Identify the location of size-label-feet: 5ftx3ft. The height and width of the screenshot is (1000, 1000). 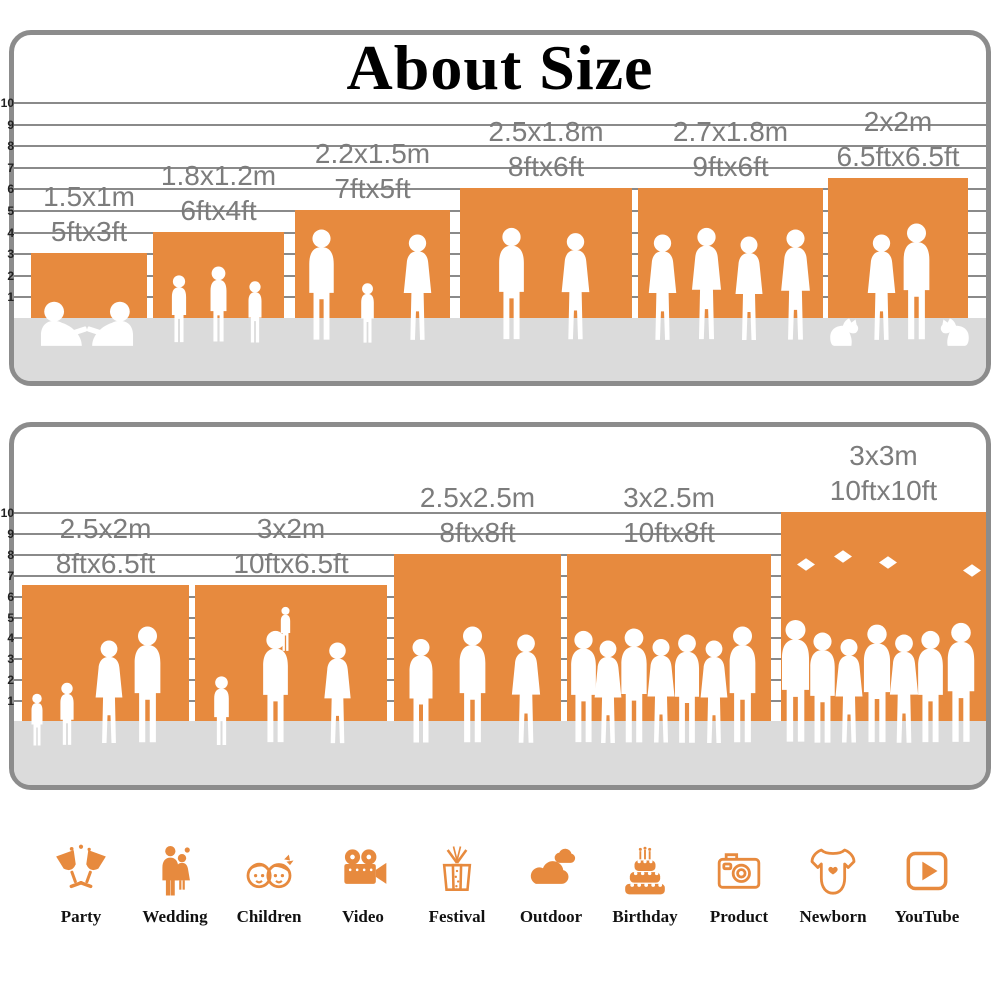
(89, 231).